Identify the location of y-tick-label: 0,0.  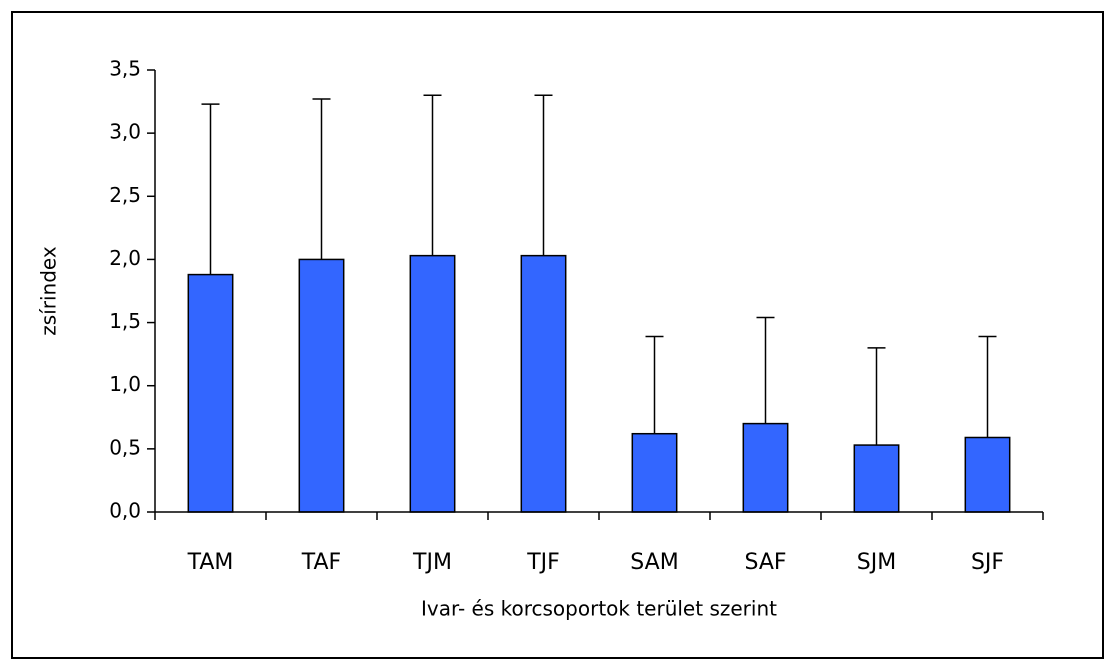
(125, 511).